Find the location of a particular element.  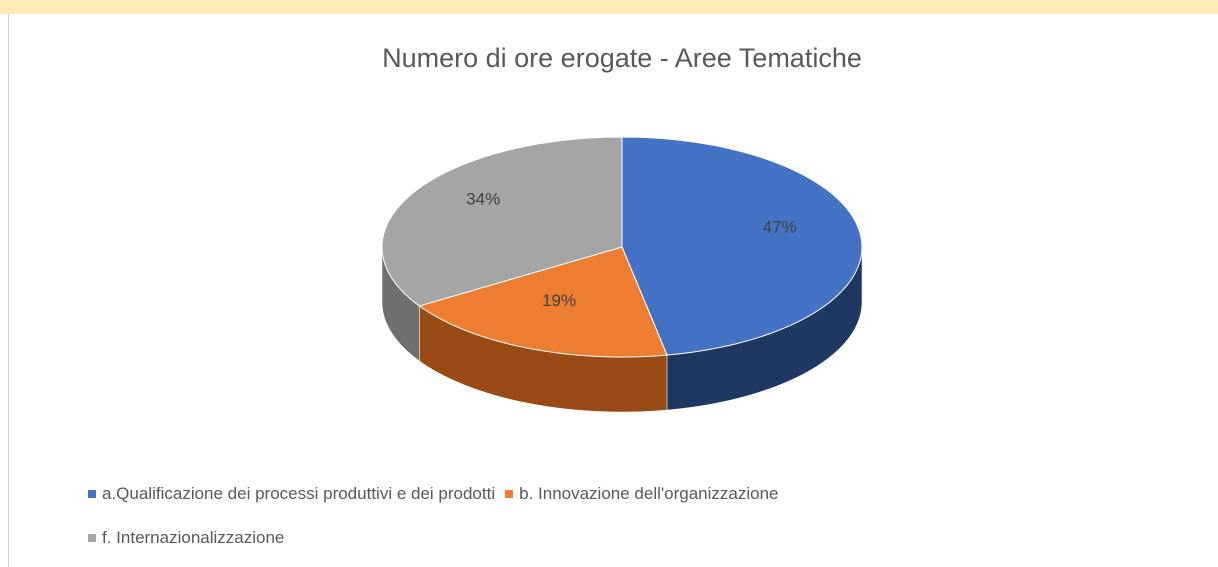

legend-label: b. Innovazione dell'organizzazione is located at coordinates (649, 493).